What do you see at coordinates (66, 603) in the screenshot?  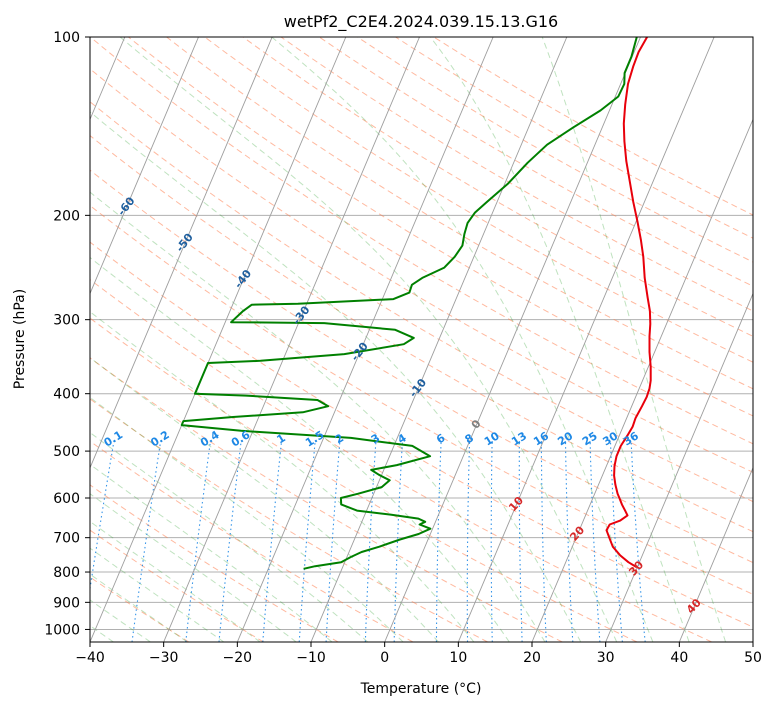 I see `y-tick-label: 900` at bounding box center [66, 603].